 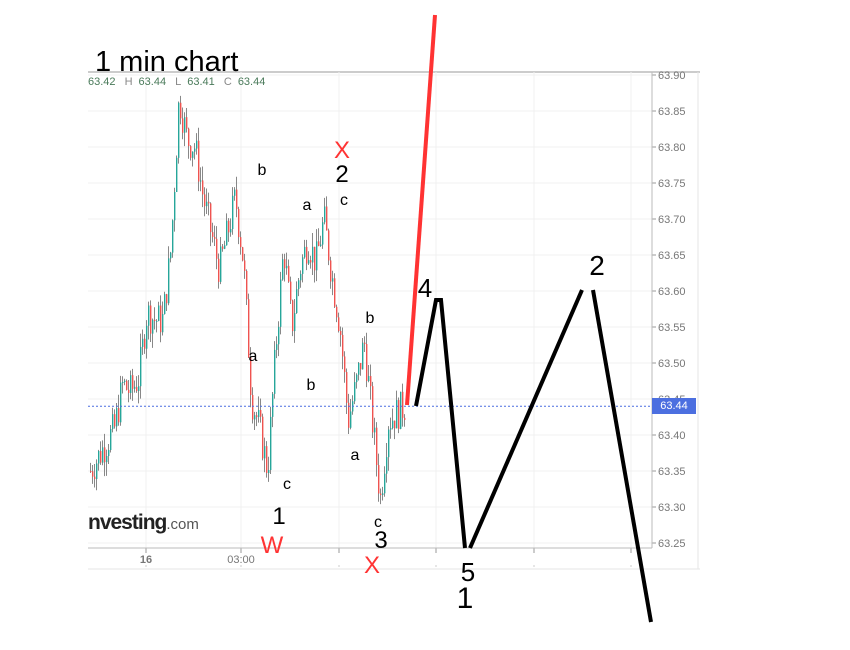 I want to click on high-label: H, so click(x=128, y=82).